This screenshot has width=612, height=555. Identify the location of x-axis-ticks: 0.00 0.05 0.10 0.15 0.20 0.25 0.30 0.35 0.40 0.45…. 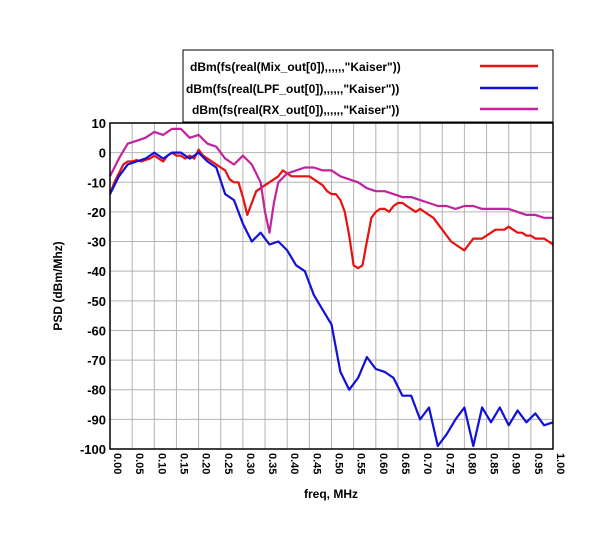
(338, 463).